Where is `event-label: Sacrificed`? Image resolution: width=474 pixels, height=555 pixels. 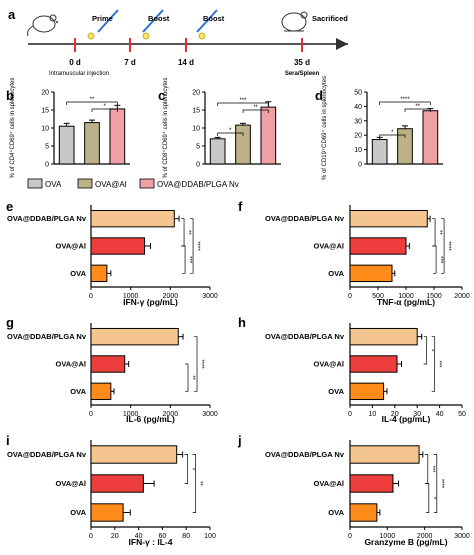
event-label: Sacrificed is located at coordinates (330, 18).